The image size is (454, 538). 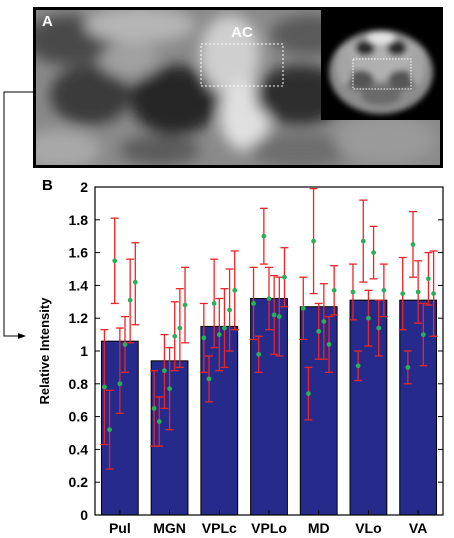 I want to click on panel-b-label: B, so click(x=47, y=185).